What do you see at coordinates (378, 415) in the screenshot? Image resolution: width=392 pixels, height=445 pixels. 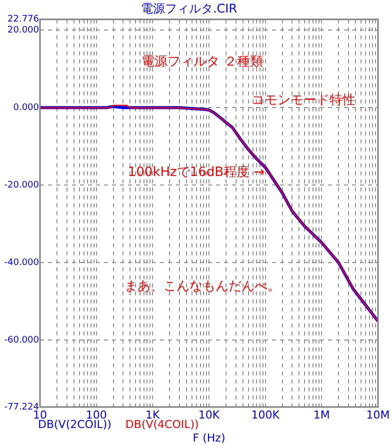 I see `x-tick-label: 10M` at bounding box center [378, 415].